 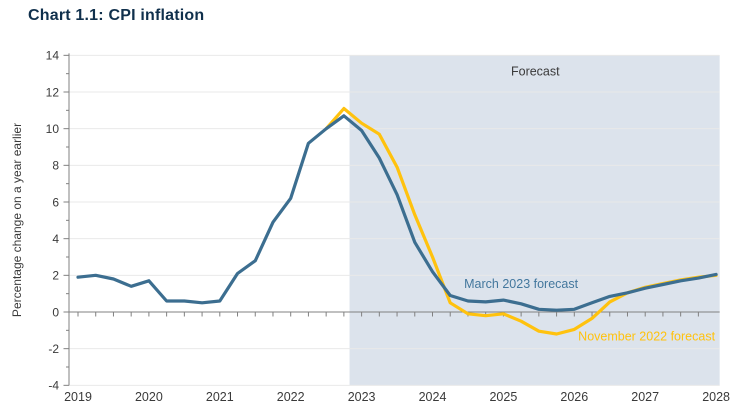 I want to click on y-tick-label: 10, so click(x=53, y=129).